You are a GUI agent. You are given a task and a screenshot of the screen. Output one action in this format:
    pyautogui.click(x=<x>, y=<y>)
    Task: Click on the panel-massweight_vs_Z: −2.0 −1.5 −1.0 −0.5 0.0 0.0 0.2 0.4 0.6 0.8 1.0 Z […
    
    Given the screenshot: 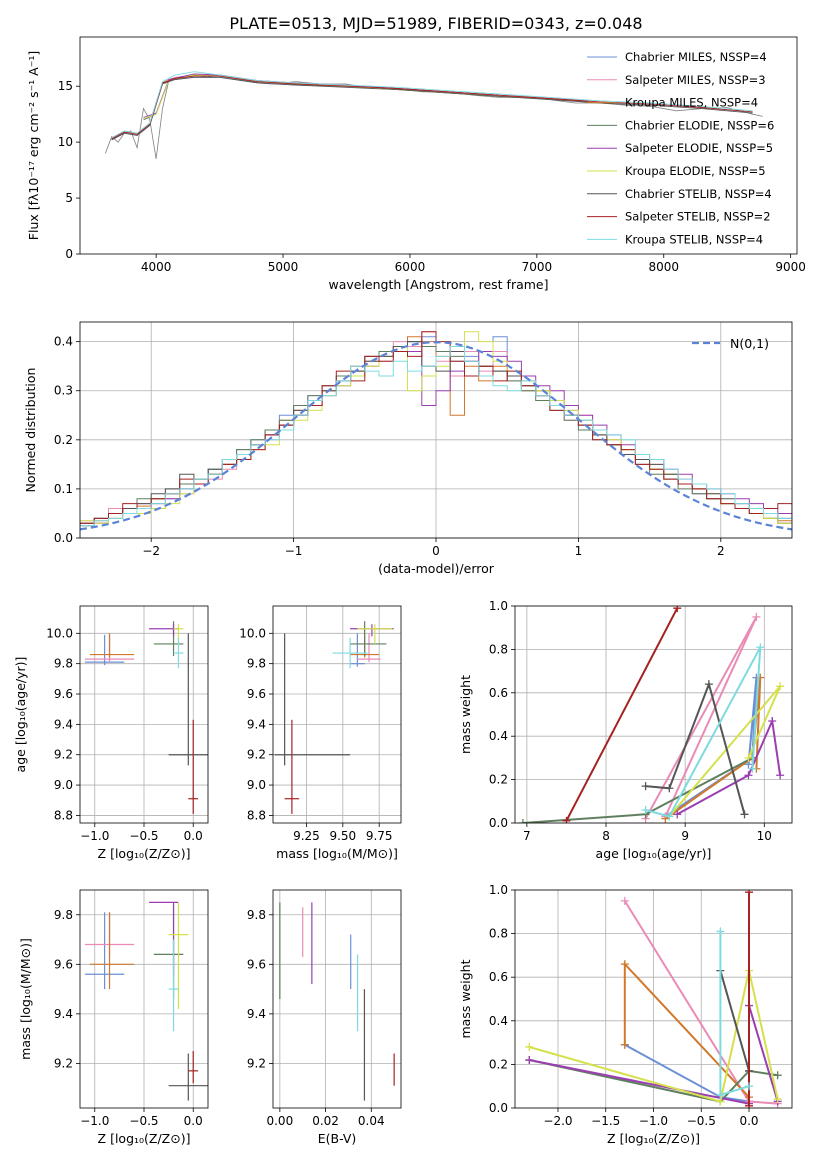 What is the action you would take?
    pyautogui.click(x=625, y=1014)
    